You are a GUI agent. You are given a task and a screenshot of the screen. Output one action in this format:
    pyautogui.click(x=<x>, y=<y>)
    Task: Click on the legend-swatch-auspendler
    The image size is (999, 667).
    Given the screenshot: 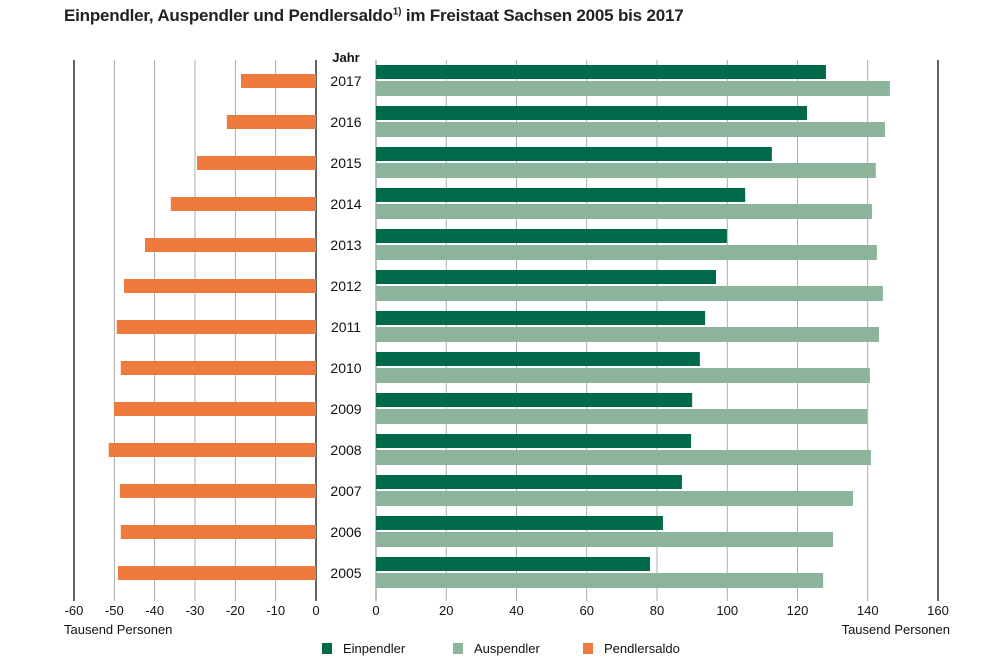 What is the action you would take?
    pyautogui.click(x=458, y=648)
    